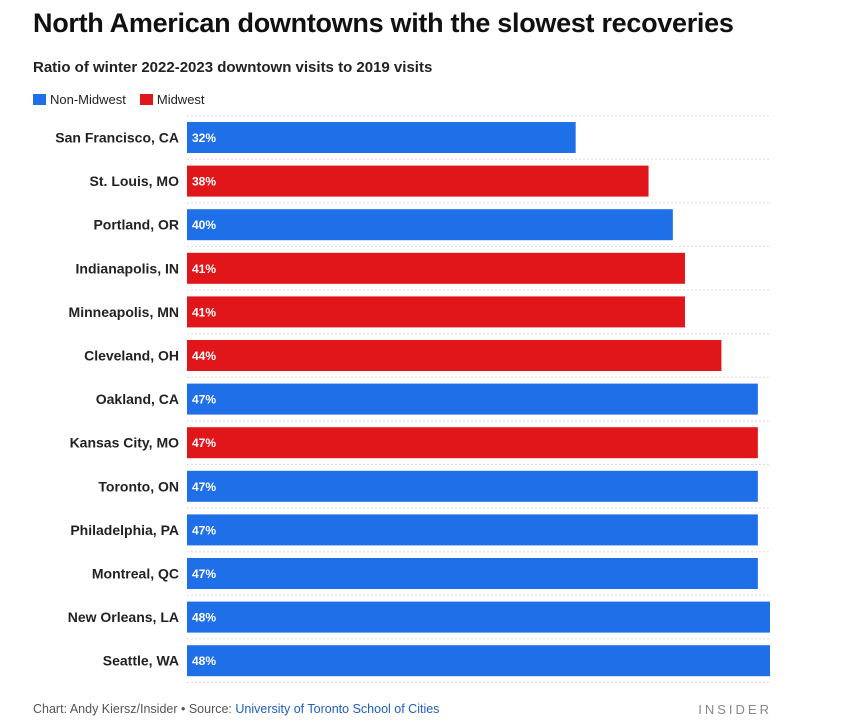 This screenshot has height=727, width=848. I want to click on category-label: Cleveland, OH, so click(131, 356).